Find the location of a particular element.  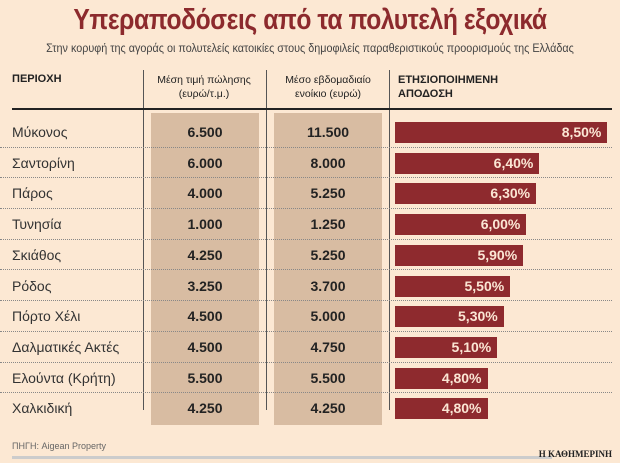

rent-value: 4.750 is located at coordinates (328, 346).